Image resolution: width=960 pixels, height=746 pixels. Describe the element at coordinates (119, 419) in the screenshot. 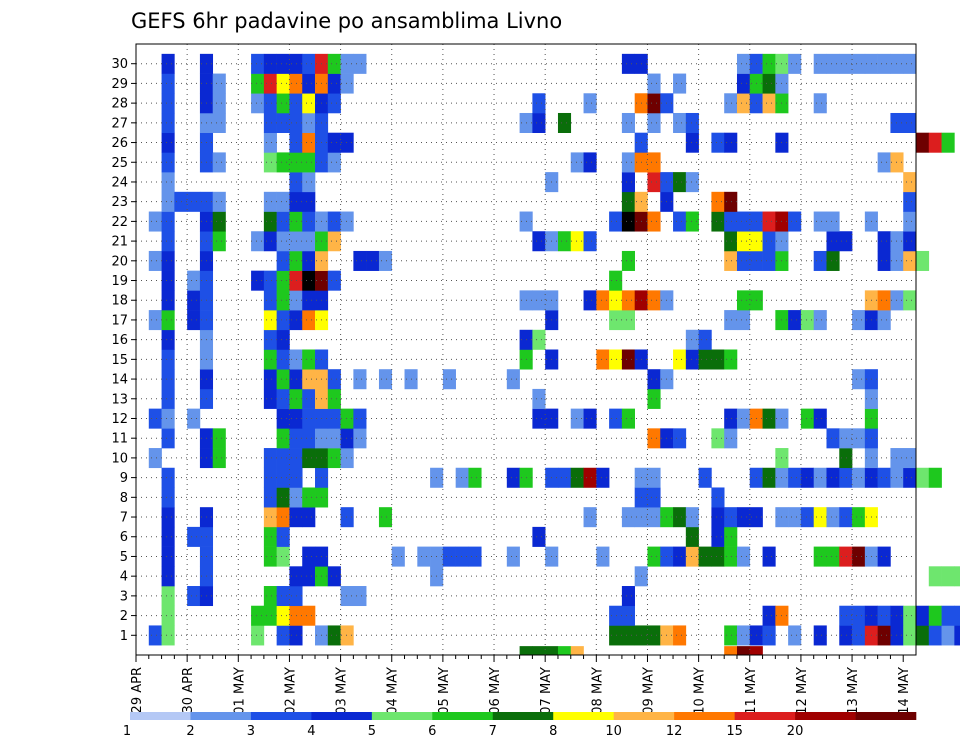

I see `y-tick-label: 12` at that location.